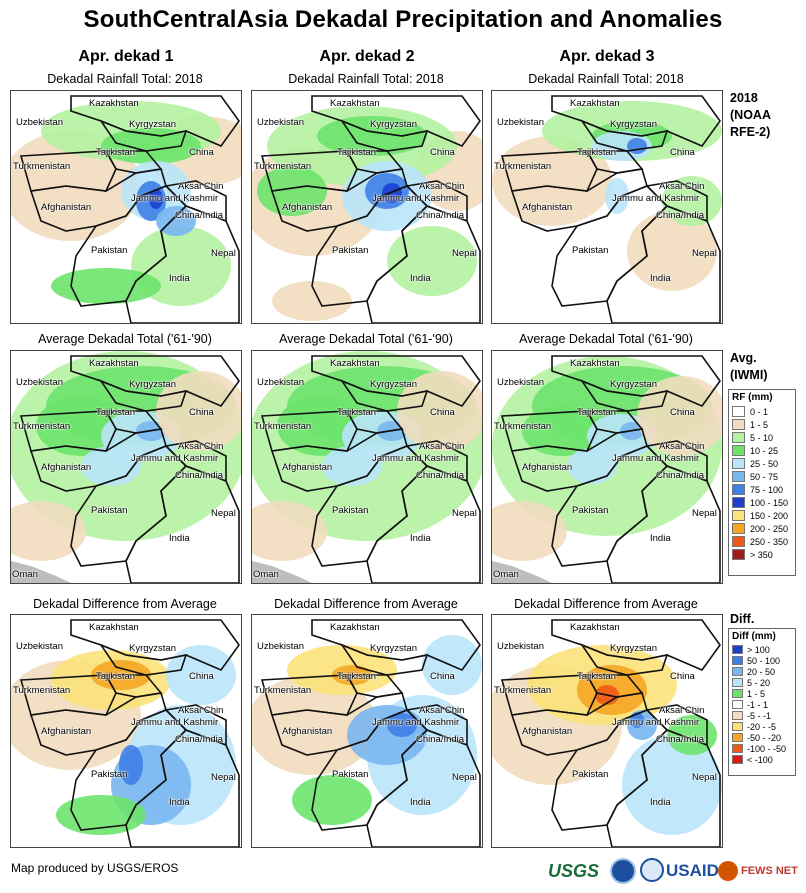  What do you see at coordinates (769, 515) in the screenshot?
I see `legend-label: 150 - 200` at bounding box center [769, 515].